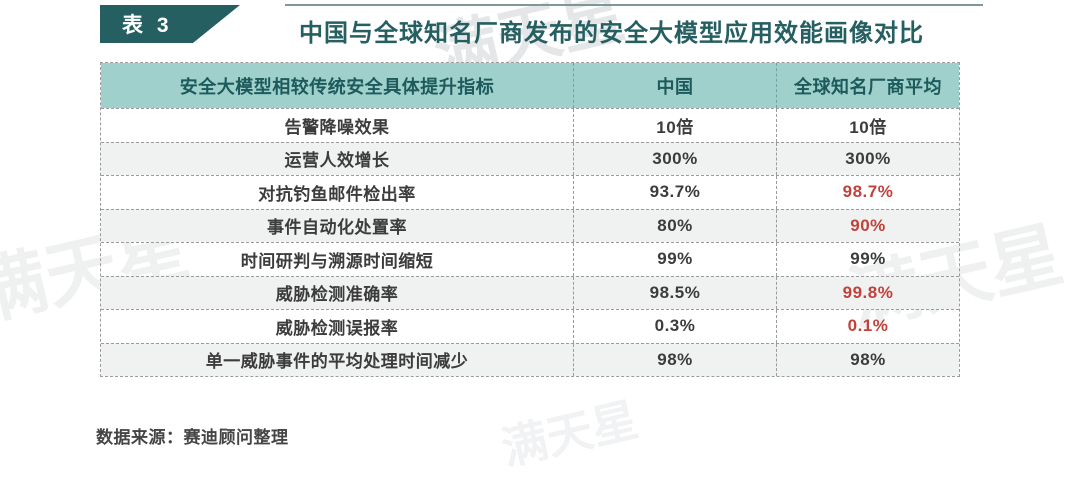 The image size is (1080, 479). Describe the element at coordinates (337, 295) in the screenshot. I see `metric-cell: 威胁检测准确率` at that location.